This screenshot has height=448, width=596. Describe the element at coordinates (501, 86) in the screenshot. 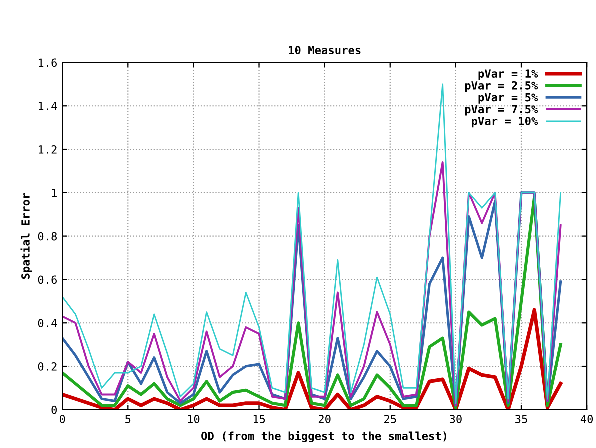

I see `legend-label: pVar = 2.5%` at that location.